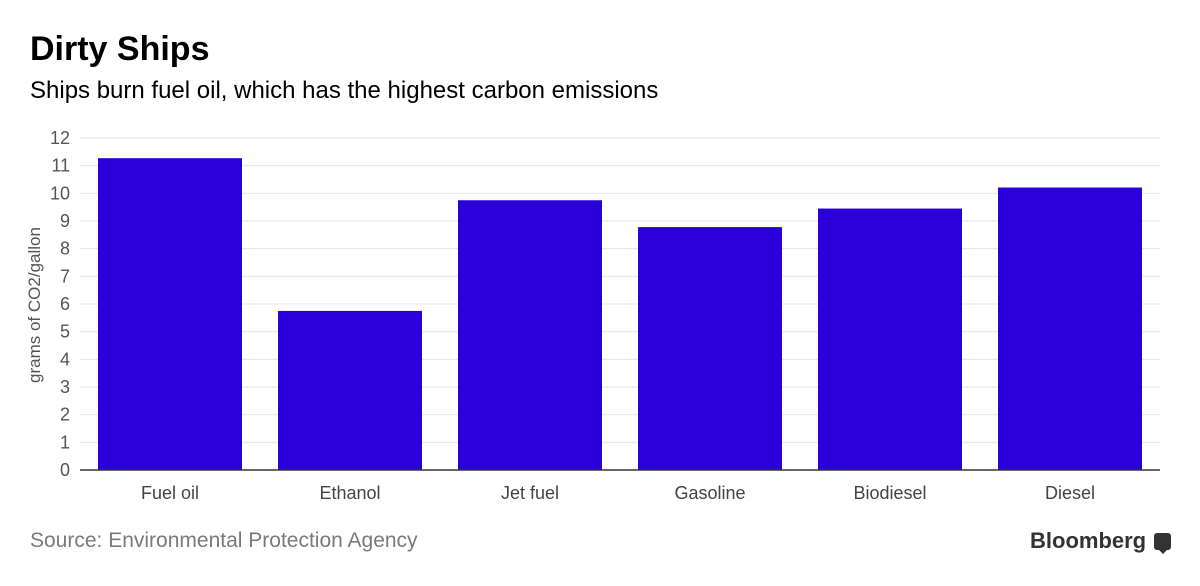  Describe the element at coordinates (65, 359) in the screenshot. I see `y-tick-label: 4` at that location.